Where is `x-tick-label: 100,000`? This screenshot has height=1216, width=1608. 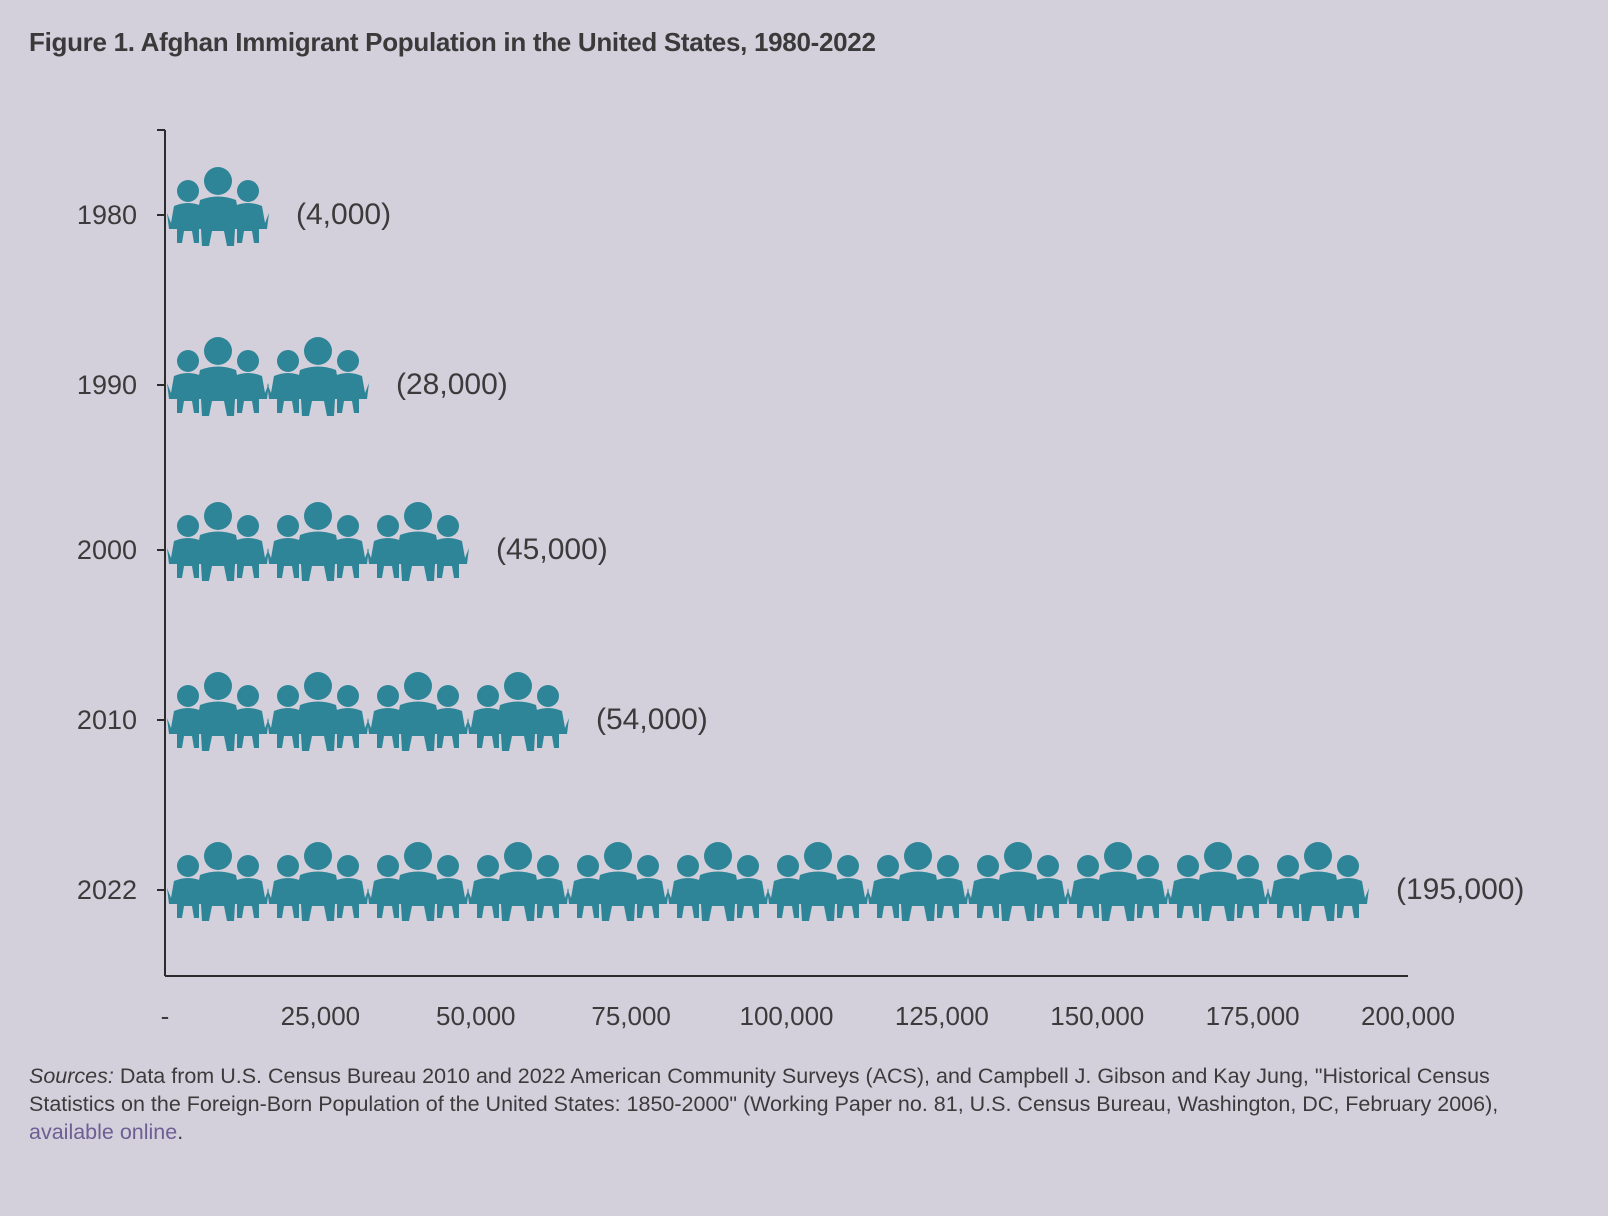
x-tick-label: 100,000 is located at coordinates (787, 1016).